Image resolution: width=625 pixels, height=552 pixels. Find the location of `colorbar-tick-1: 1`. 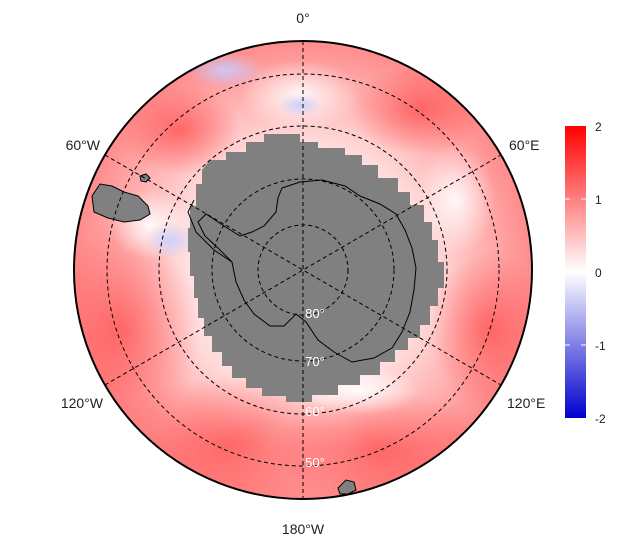

colorbar-tick-1: 1 is located at coordinates (598, 200).